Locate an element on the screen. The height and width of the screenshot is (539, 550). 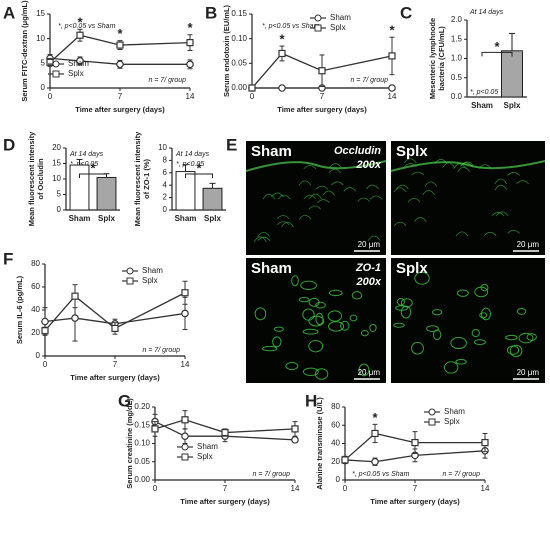
y-tick-label: 6 is located at coordinates (165, 172).